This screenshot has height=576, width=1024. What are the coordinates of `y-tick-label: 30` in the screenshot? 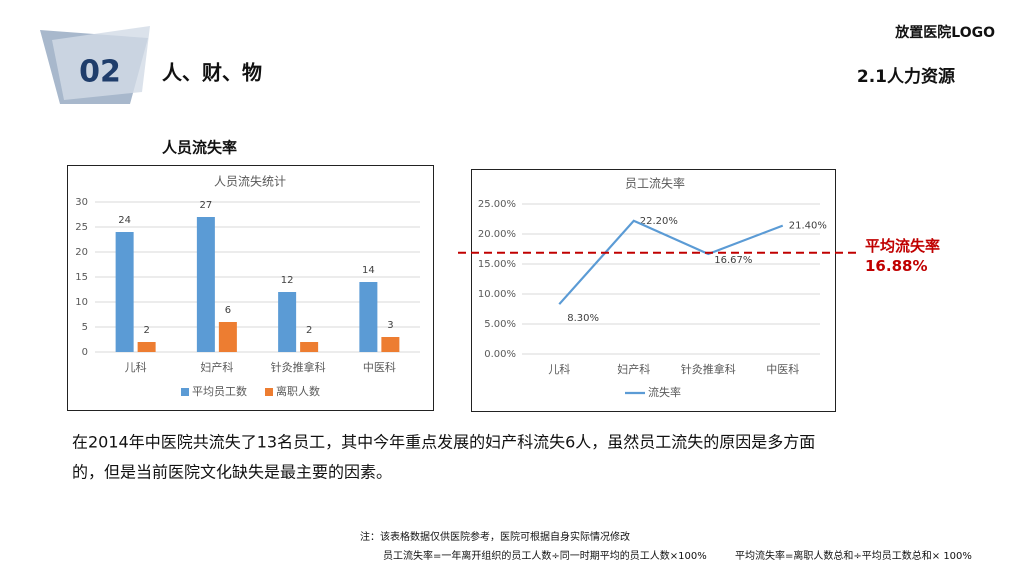 It's located at (81, 202).